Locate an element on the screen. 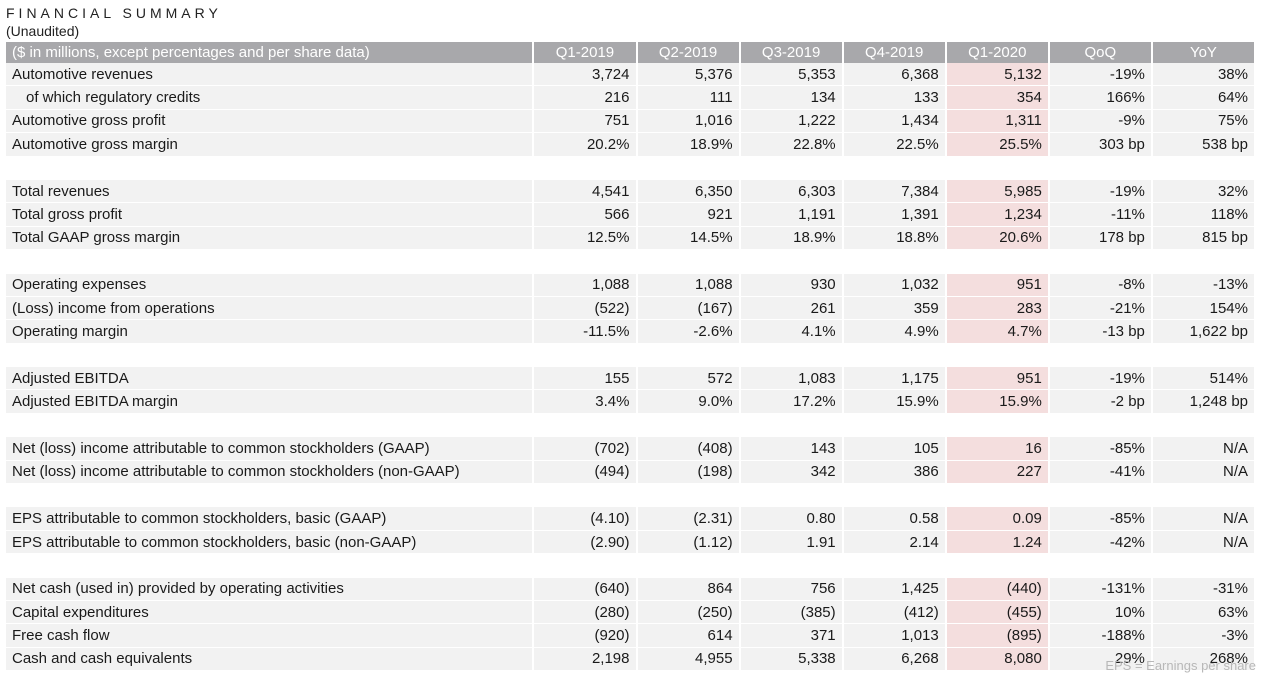 This screenshot has height=687, width=1266. page-title: FINANCIAL SUMMARY is located at coordinates (114, 13).